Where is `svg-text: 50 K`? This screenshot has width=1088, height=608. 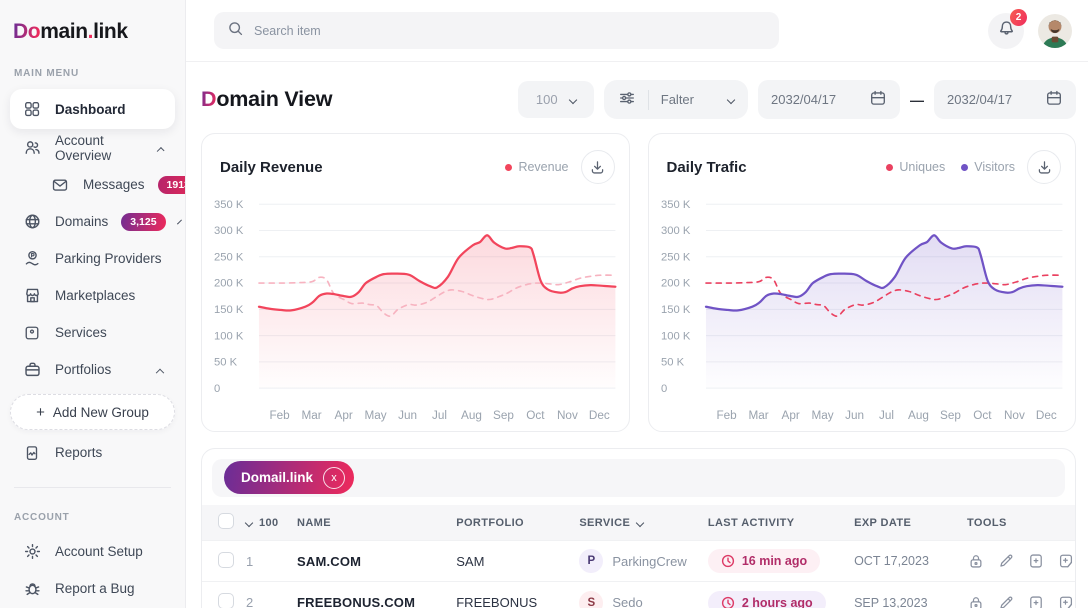 svg-text: 50 K is located at coordinates (673, 363).